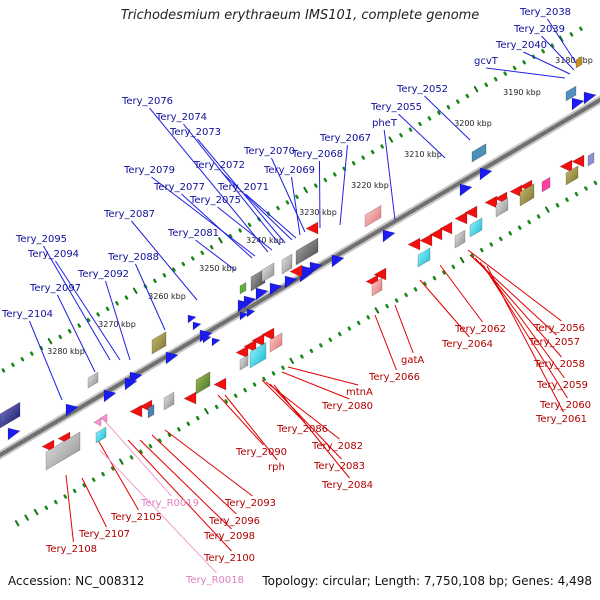 The height and width of the screenshot is (600, 600). Describe the element at coordinates (480, 329) in the screenshot. I see `reverse-gene-label: Tery_2062` at that location.